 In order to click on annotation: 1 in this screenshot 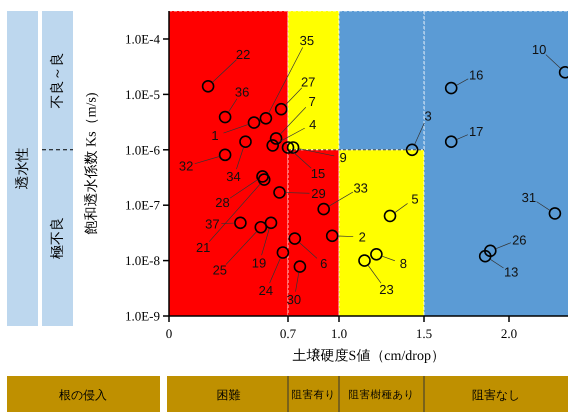, I will do `click(215, 136)`.